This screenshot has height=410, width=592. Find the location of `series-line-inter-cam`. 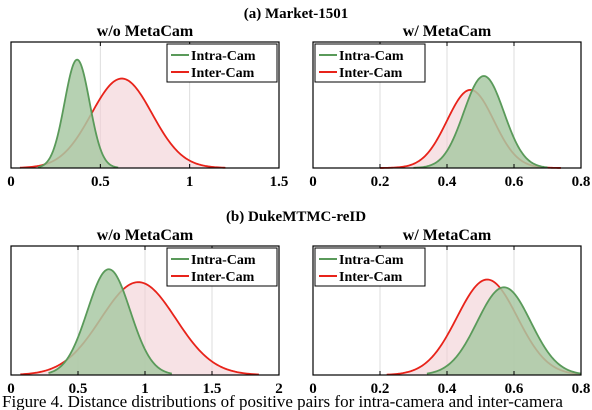

series-line-inter-cam is located at coordinates (139, 328).